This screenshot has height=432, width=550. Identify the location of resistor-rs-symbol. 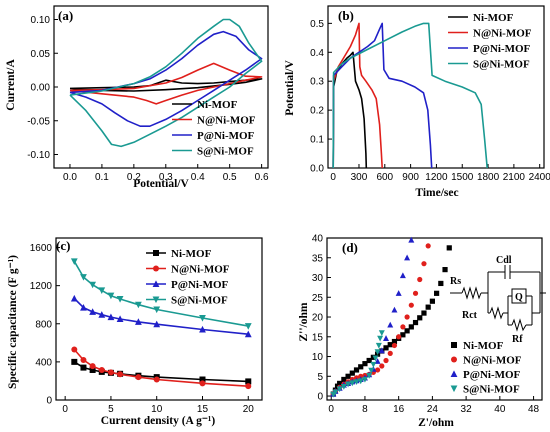
(471, 293).